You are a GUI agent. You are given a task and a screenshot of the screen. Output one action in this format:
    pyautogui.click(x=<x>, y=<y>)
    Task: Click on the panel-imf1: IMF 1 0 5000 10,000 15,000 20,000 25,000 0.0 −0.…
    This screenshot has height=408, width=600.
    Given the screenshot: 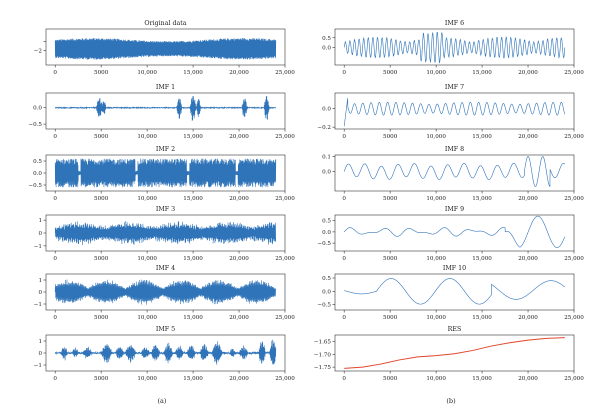 What is the action you would take?
    pyautogui.click(x=161, y=112)
    